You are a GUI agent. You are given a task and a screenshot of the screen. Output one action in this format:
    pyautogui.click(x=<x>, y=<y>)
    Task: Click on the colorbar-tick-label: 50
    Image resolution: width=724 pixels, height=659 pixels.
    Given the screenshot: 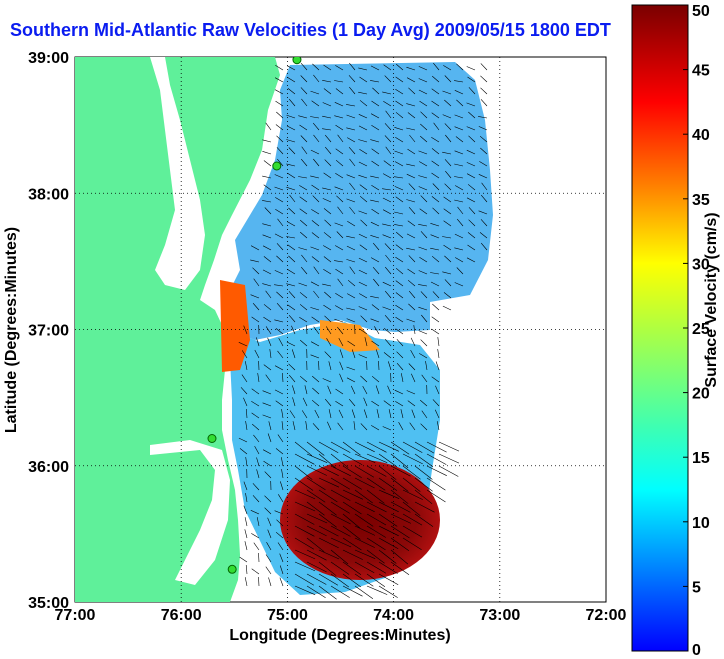 What is the action you would take?
    pyautogui.click(x=701, y=11)
    